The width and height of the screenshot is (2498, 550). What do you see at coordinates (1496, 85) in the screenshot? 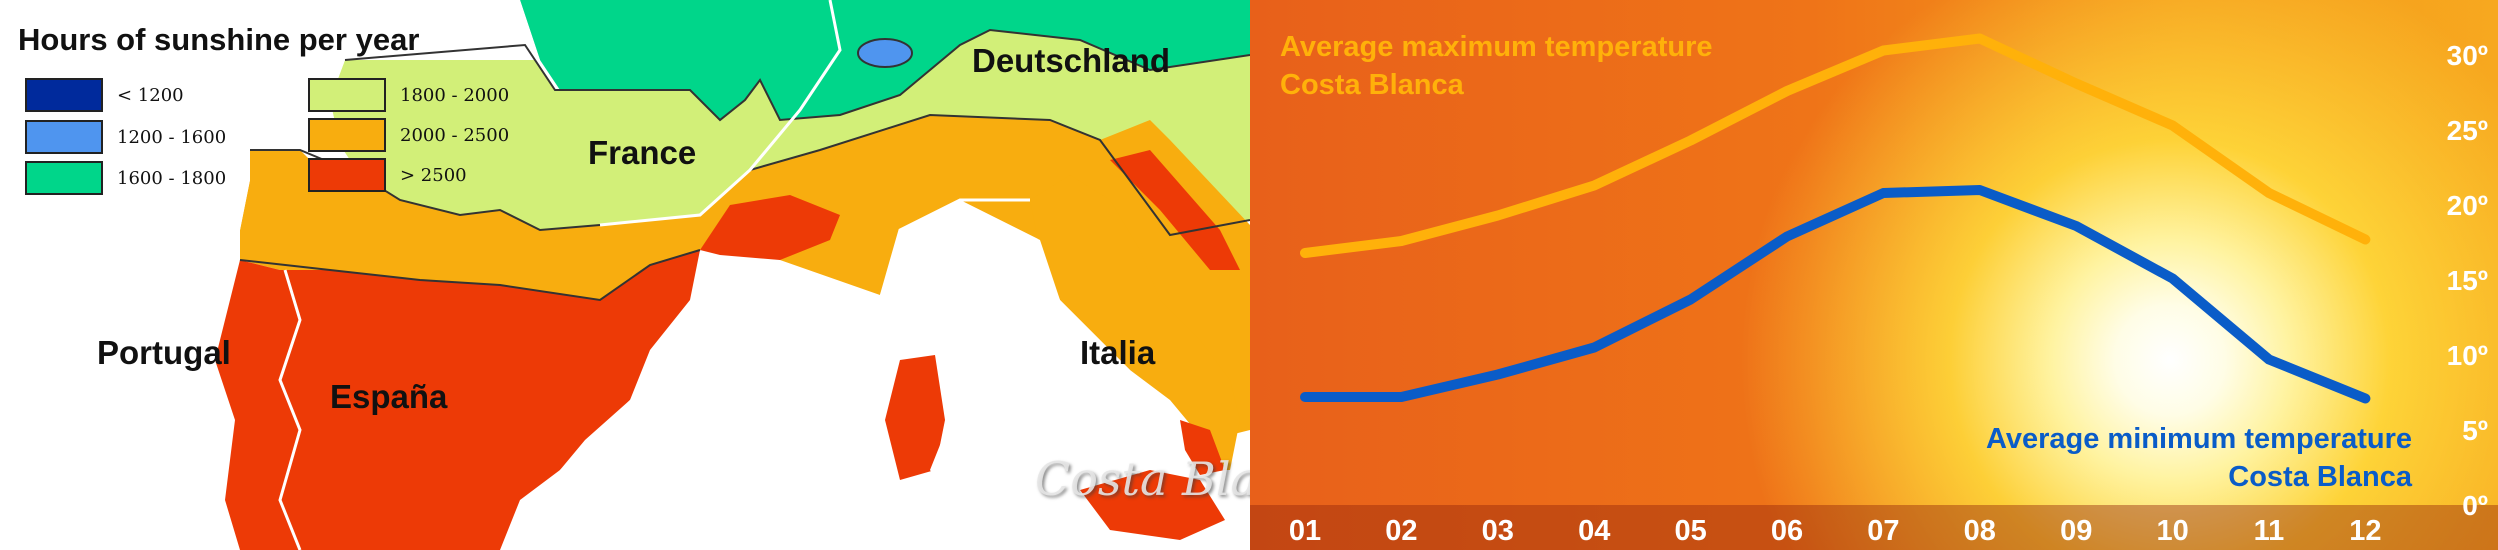
I see `max-temperature-label-line2: Costa Blanca` at bounding box center [1496, 85].